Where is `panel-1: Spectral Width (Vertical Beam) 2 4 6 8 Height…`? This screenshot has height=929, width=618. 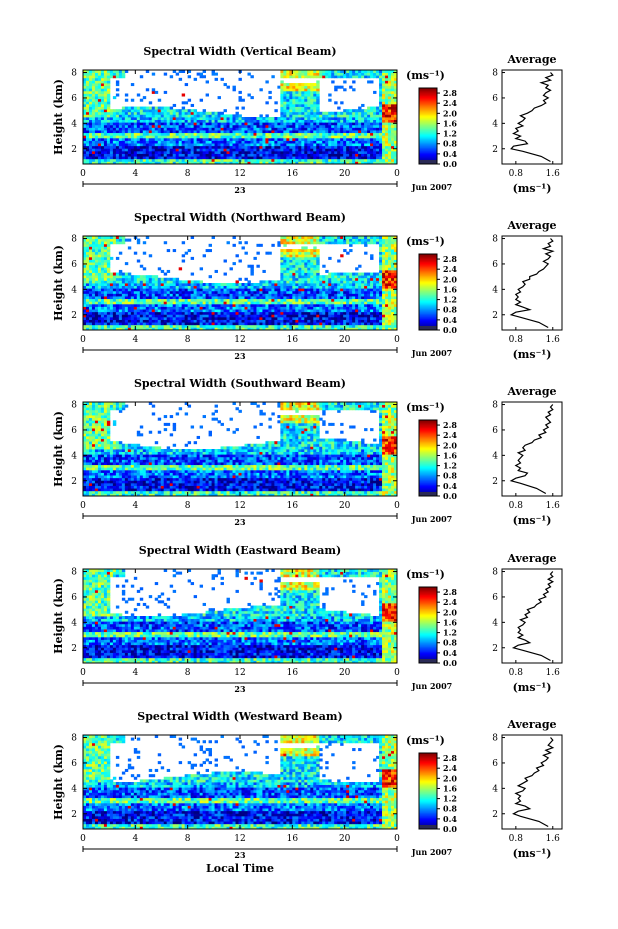 panel-1: Spectral Width (Vertical Beam) 2 4 6 8 Height… is located at coordinates (307, 120).